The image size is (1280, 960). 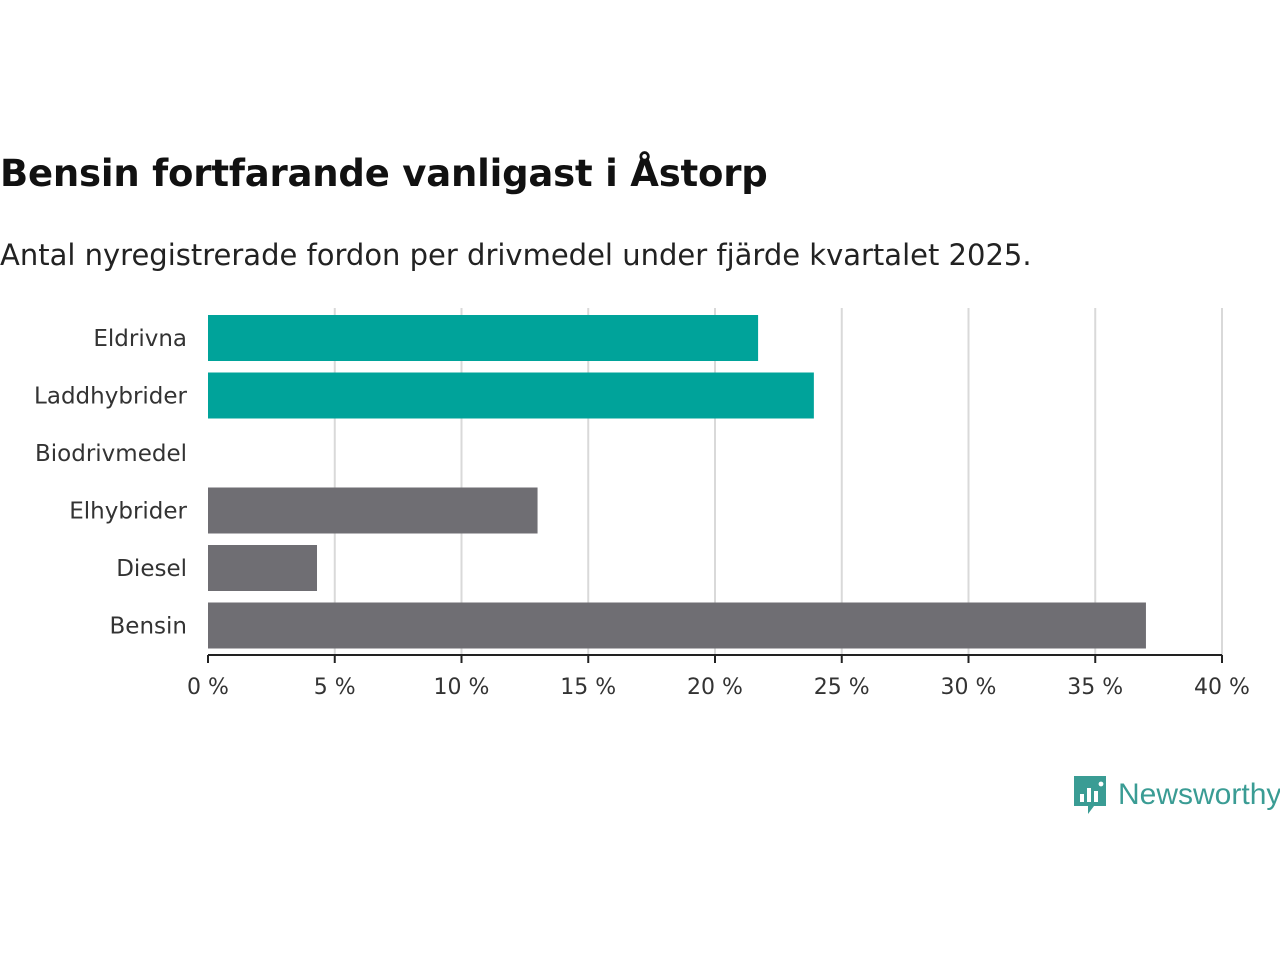 I want to click on x-axis: 0 % 5 % 10 % 15 % 20 % 25 % 30 % 35 % 40 %, so click(x=718, y=677).